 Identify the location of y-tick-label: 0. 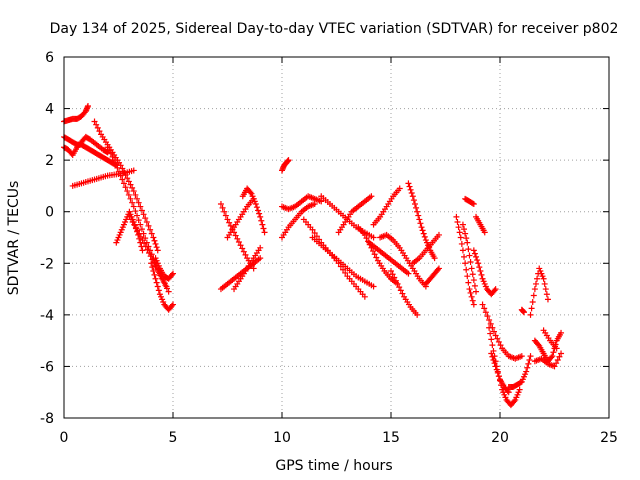
(49, 213).